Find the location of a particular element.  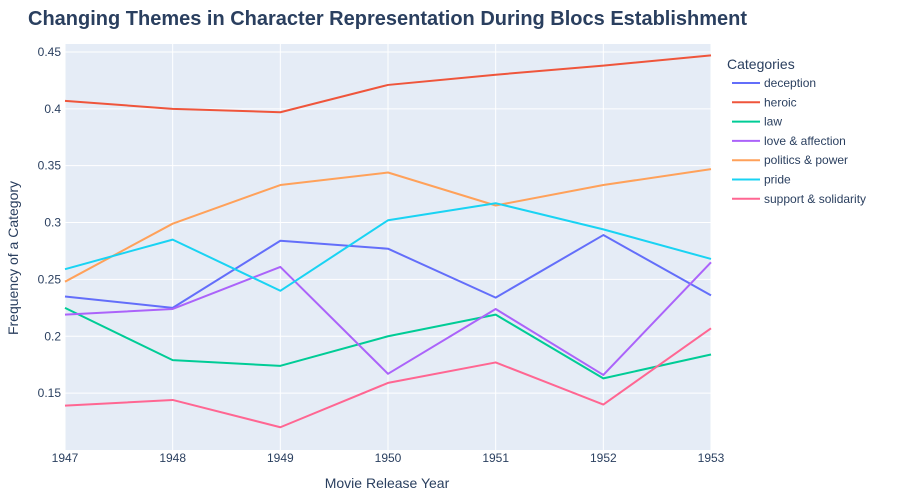

legend-item-heroic: heroic is located at coordinates (764, 102).